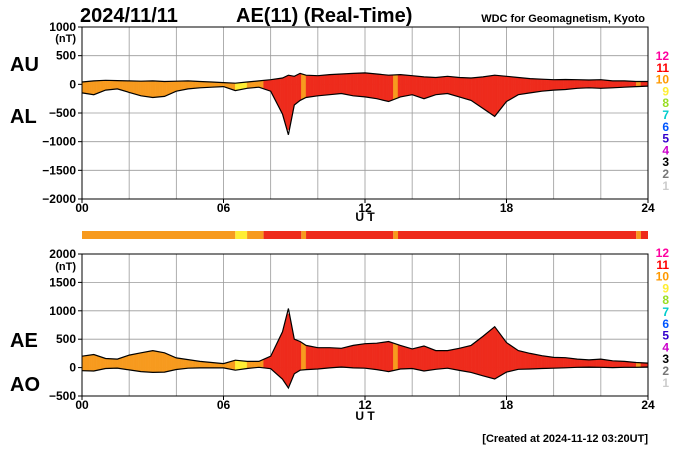 The width and height of the screenshot is (700, 450). What do you see at coordinates (365, 404) in the screenshot?
I see `ae-ao-xticks: 00 06 12 18 24` at bounding box center [365, 404].